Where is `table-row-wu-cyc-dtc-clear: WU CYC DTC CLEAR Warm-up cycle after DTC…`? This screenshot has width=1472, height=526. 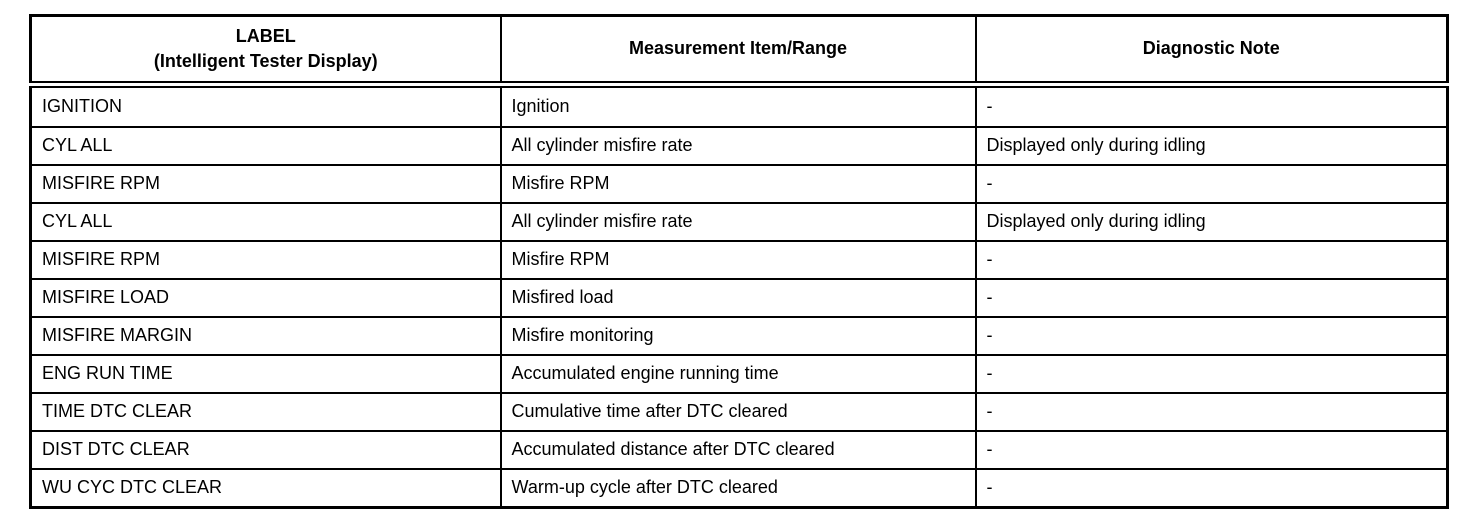
table-row-wu-cyc-dtc-clear: WU CYC DTC CLEAR Warm-up cycle after DTC… is located at coordinates (739, 488).